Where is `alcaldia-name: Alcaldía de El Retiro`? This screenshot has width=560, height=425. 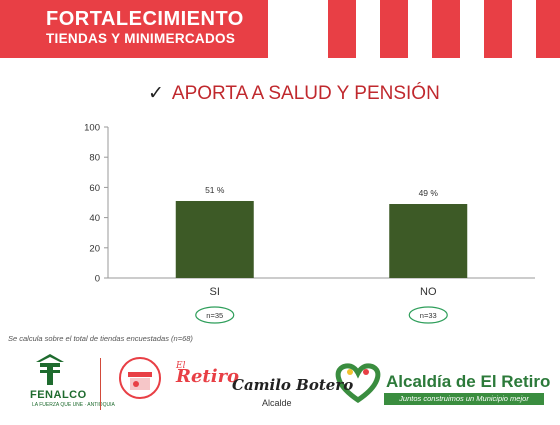 alcaldia-name: Alcaldía de El Retiro is located at coordinates (468, 381).